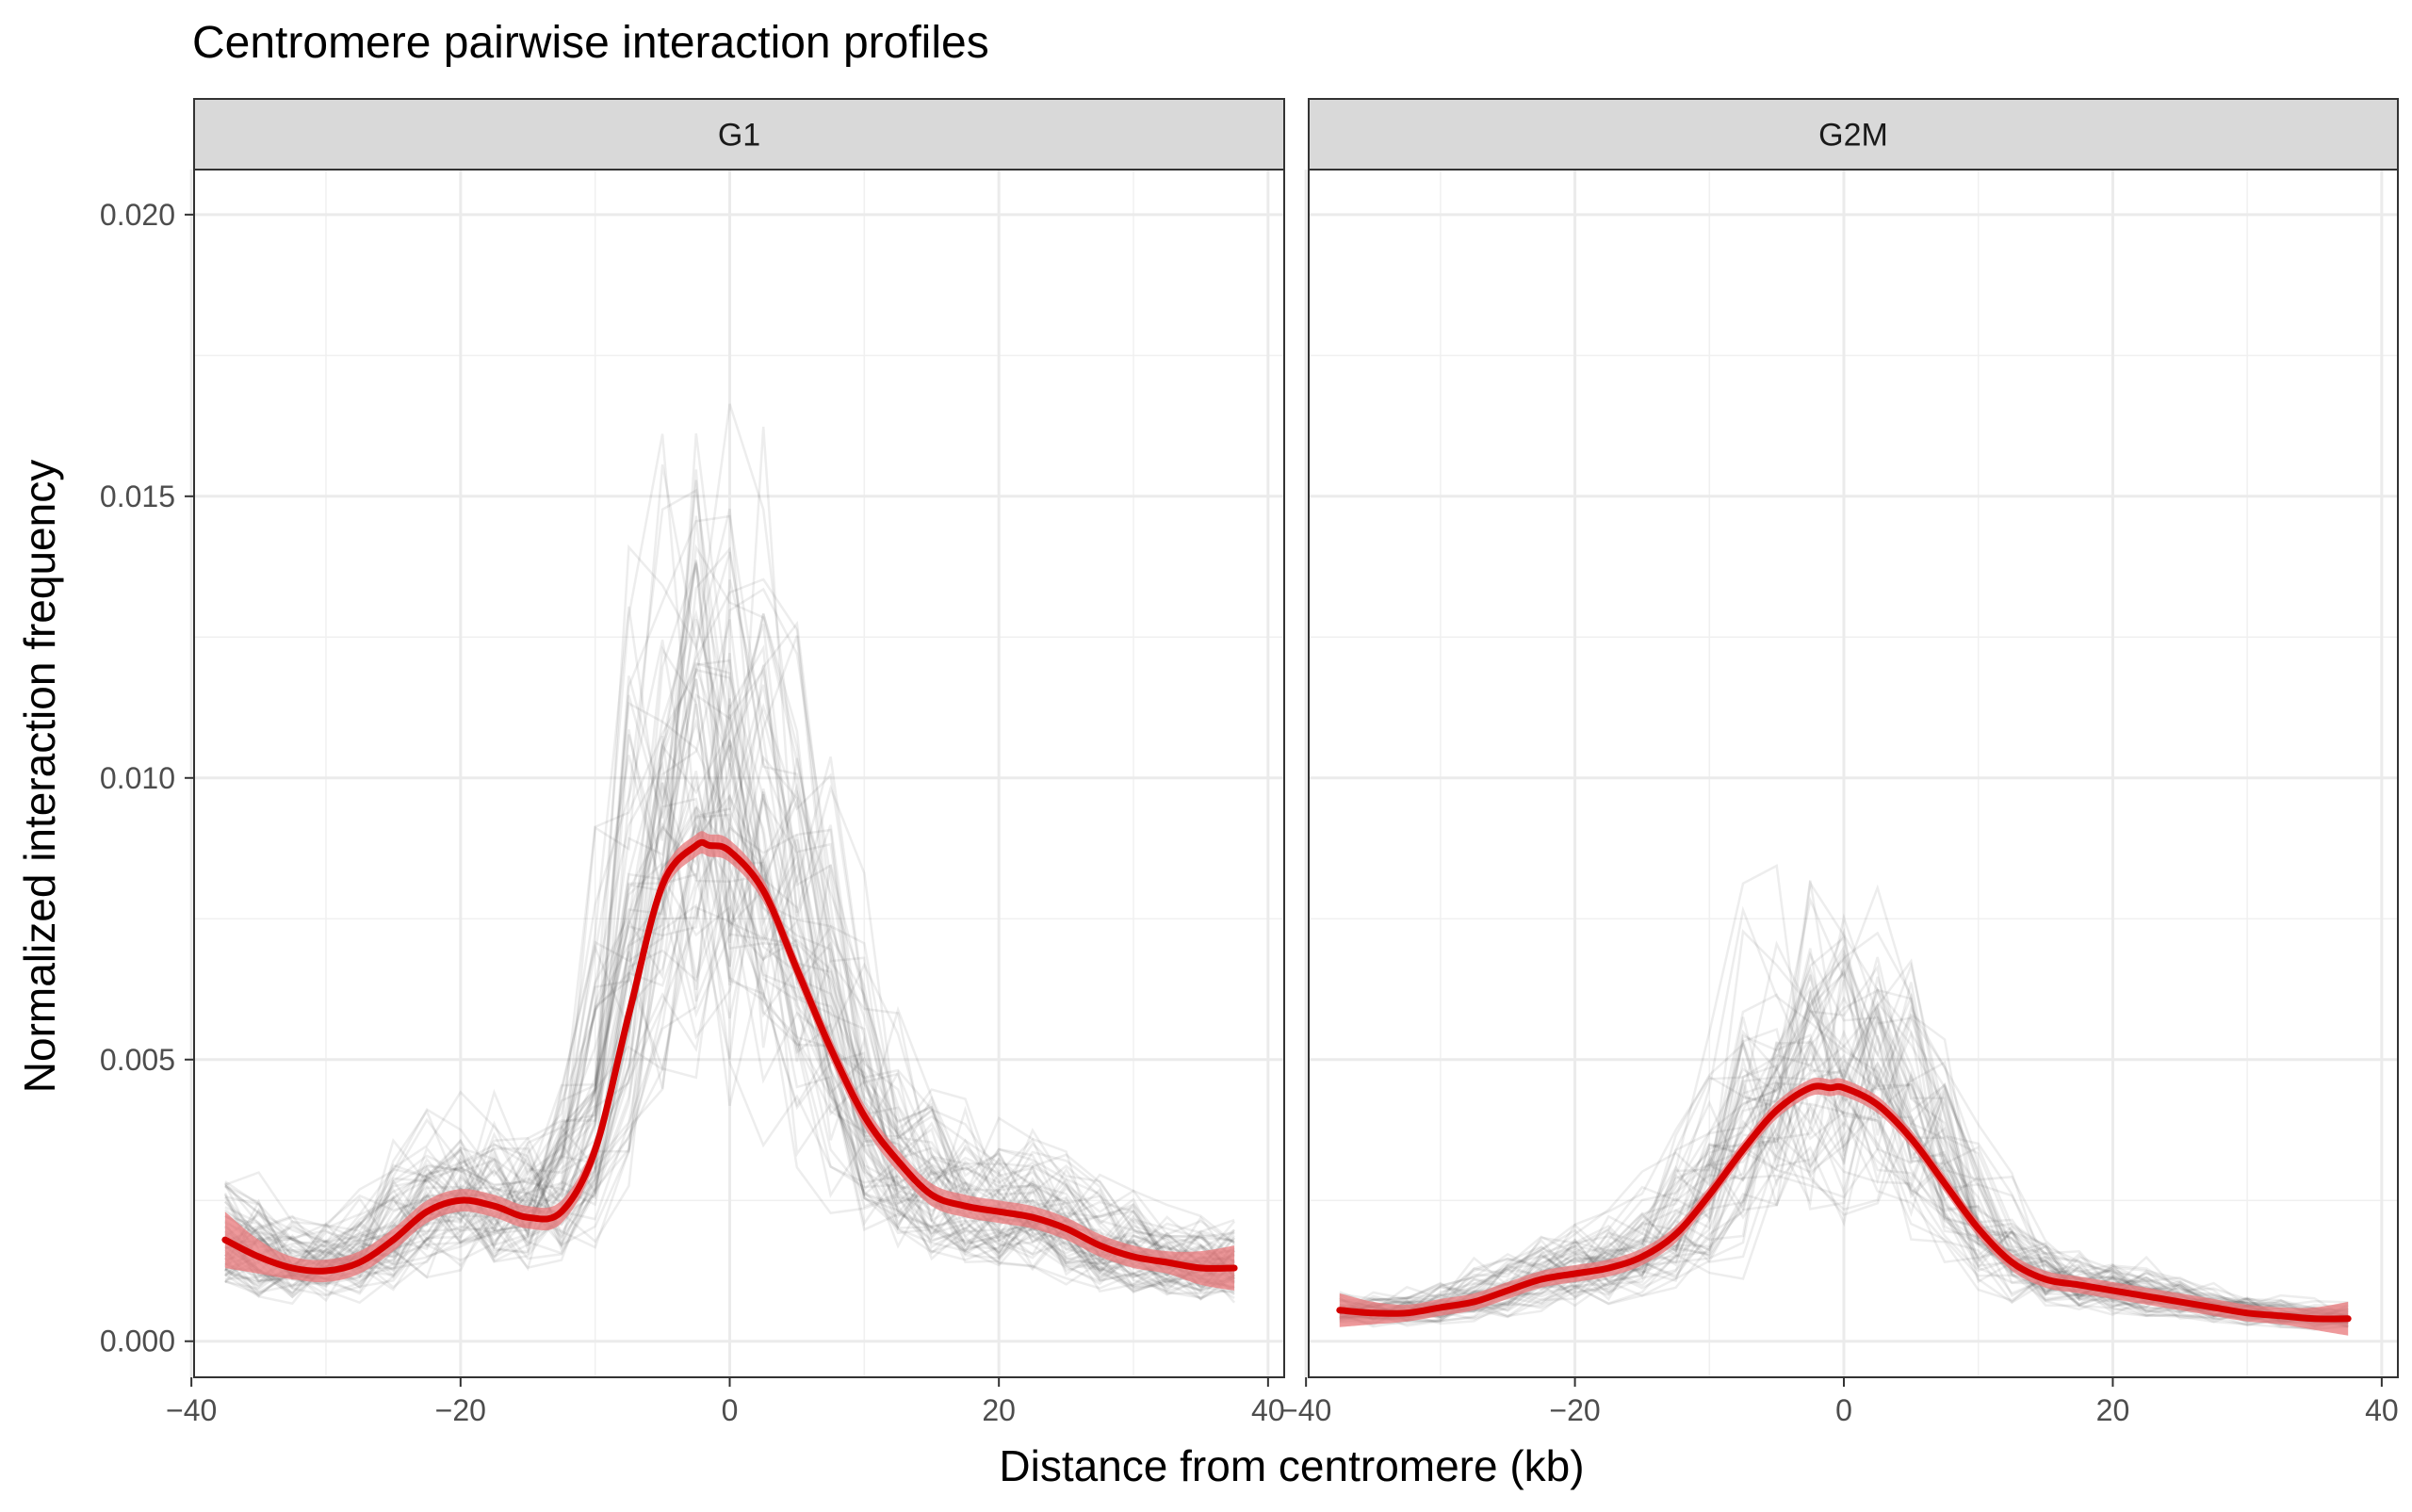 This screenshot has height=1512, width=2412. What do you see at coordinates (590, 43) in the screenshot?
I see `chart-title: Centromere pairwise interaction profiles` at bounding box center [590, 43].